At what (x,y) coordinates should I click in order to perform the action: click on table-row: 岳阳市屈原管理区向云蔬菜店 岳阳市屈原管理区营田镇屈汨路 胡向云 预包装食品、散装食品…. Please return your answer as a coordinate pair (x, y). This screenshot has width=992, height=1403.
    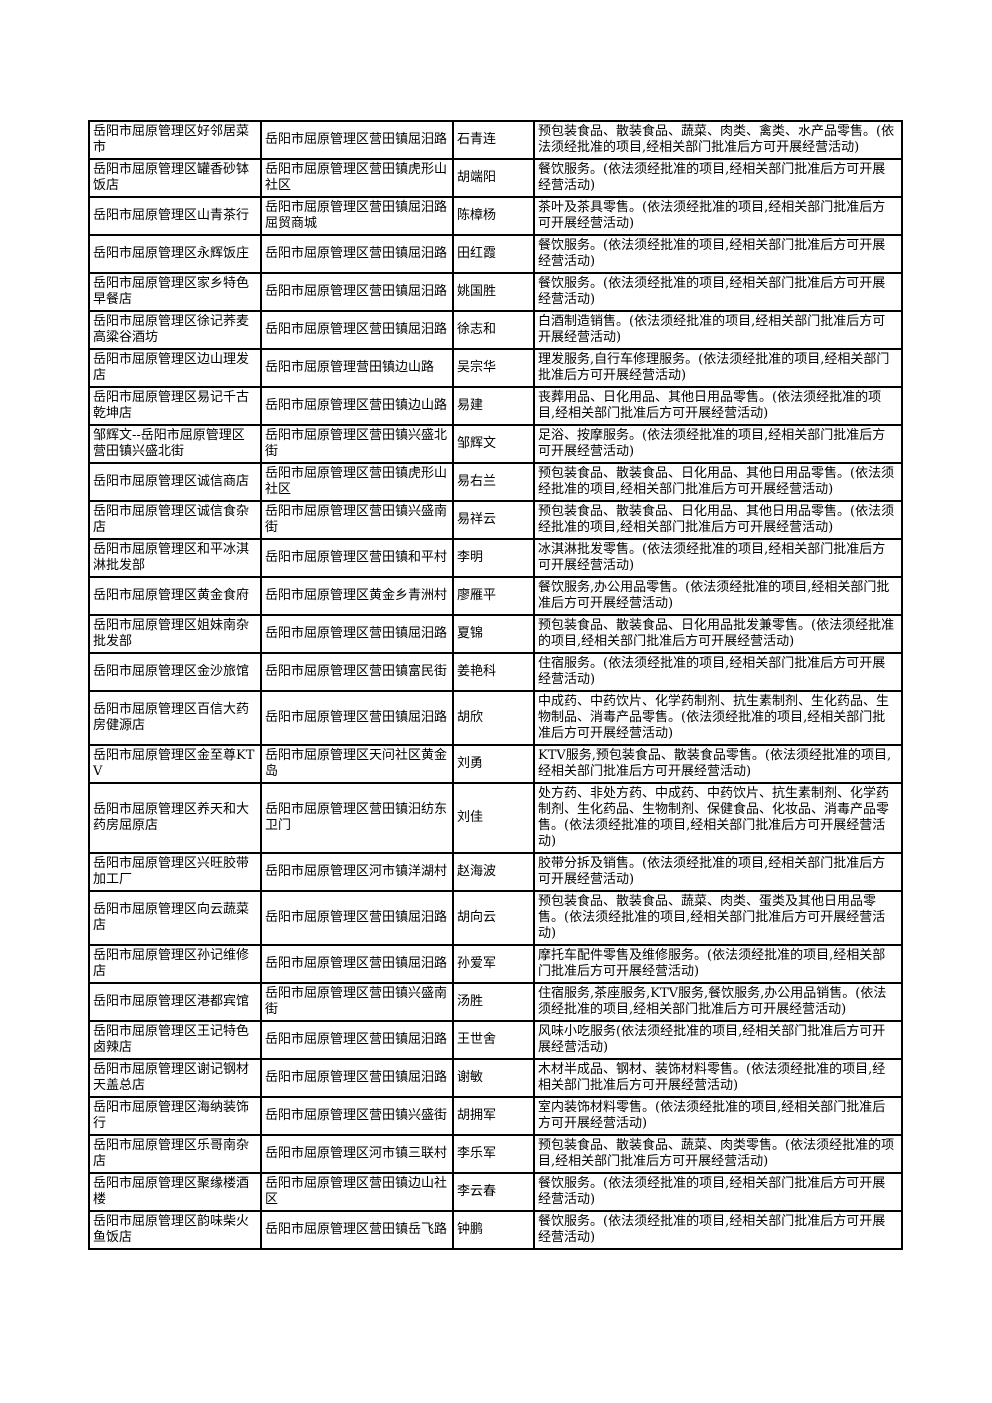
    Looking at the image, I should click on (495, 918).